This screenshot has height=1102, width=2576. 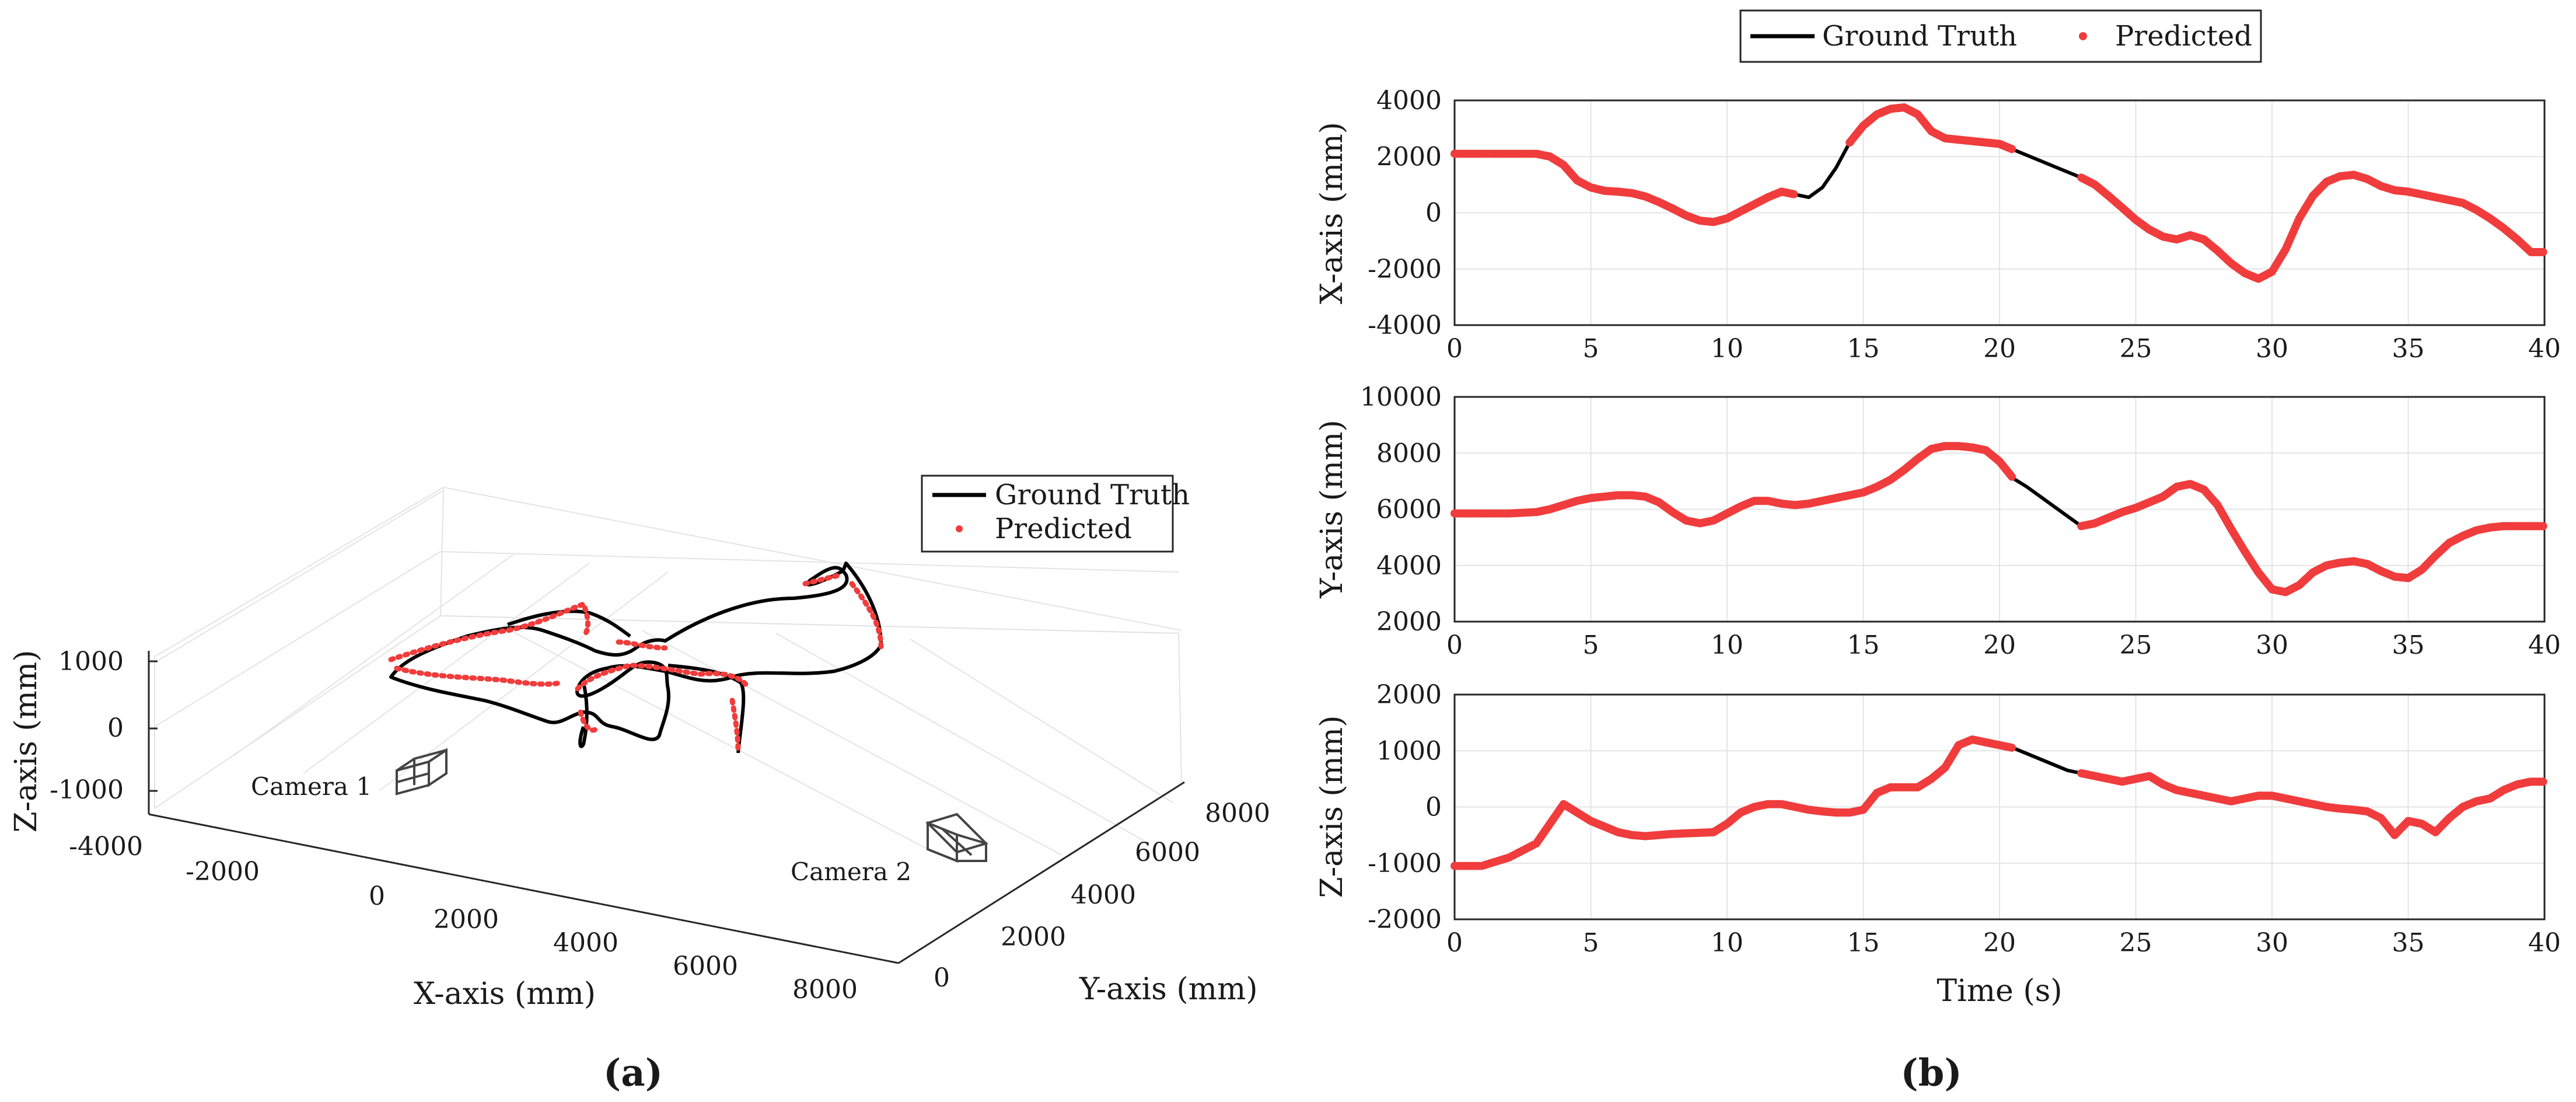 I want to click on subplot-x-frame, so click(x=1999, y=213).